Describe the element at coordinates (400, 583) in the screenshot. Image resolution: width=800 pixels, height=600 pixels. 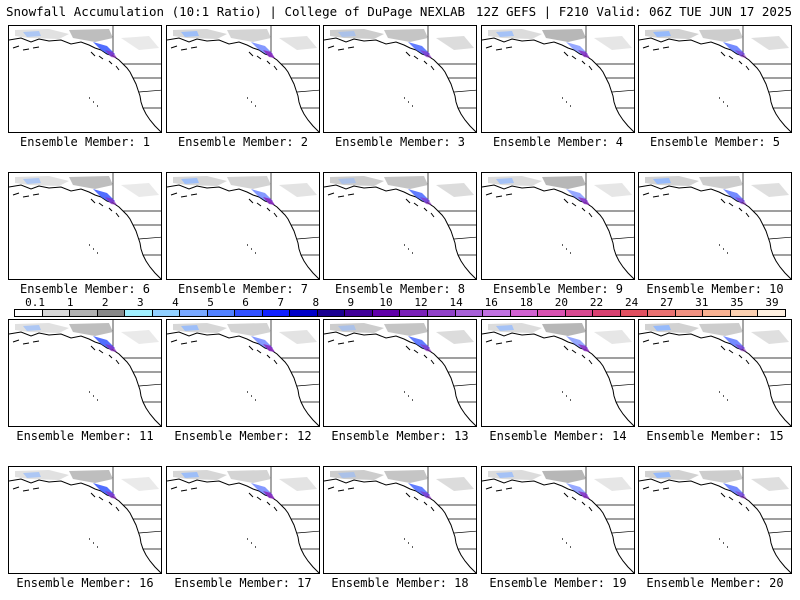
I see `ensemble-member-label: Ensemble Member: 18` at that location.